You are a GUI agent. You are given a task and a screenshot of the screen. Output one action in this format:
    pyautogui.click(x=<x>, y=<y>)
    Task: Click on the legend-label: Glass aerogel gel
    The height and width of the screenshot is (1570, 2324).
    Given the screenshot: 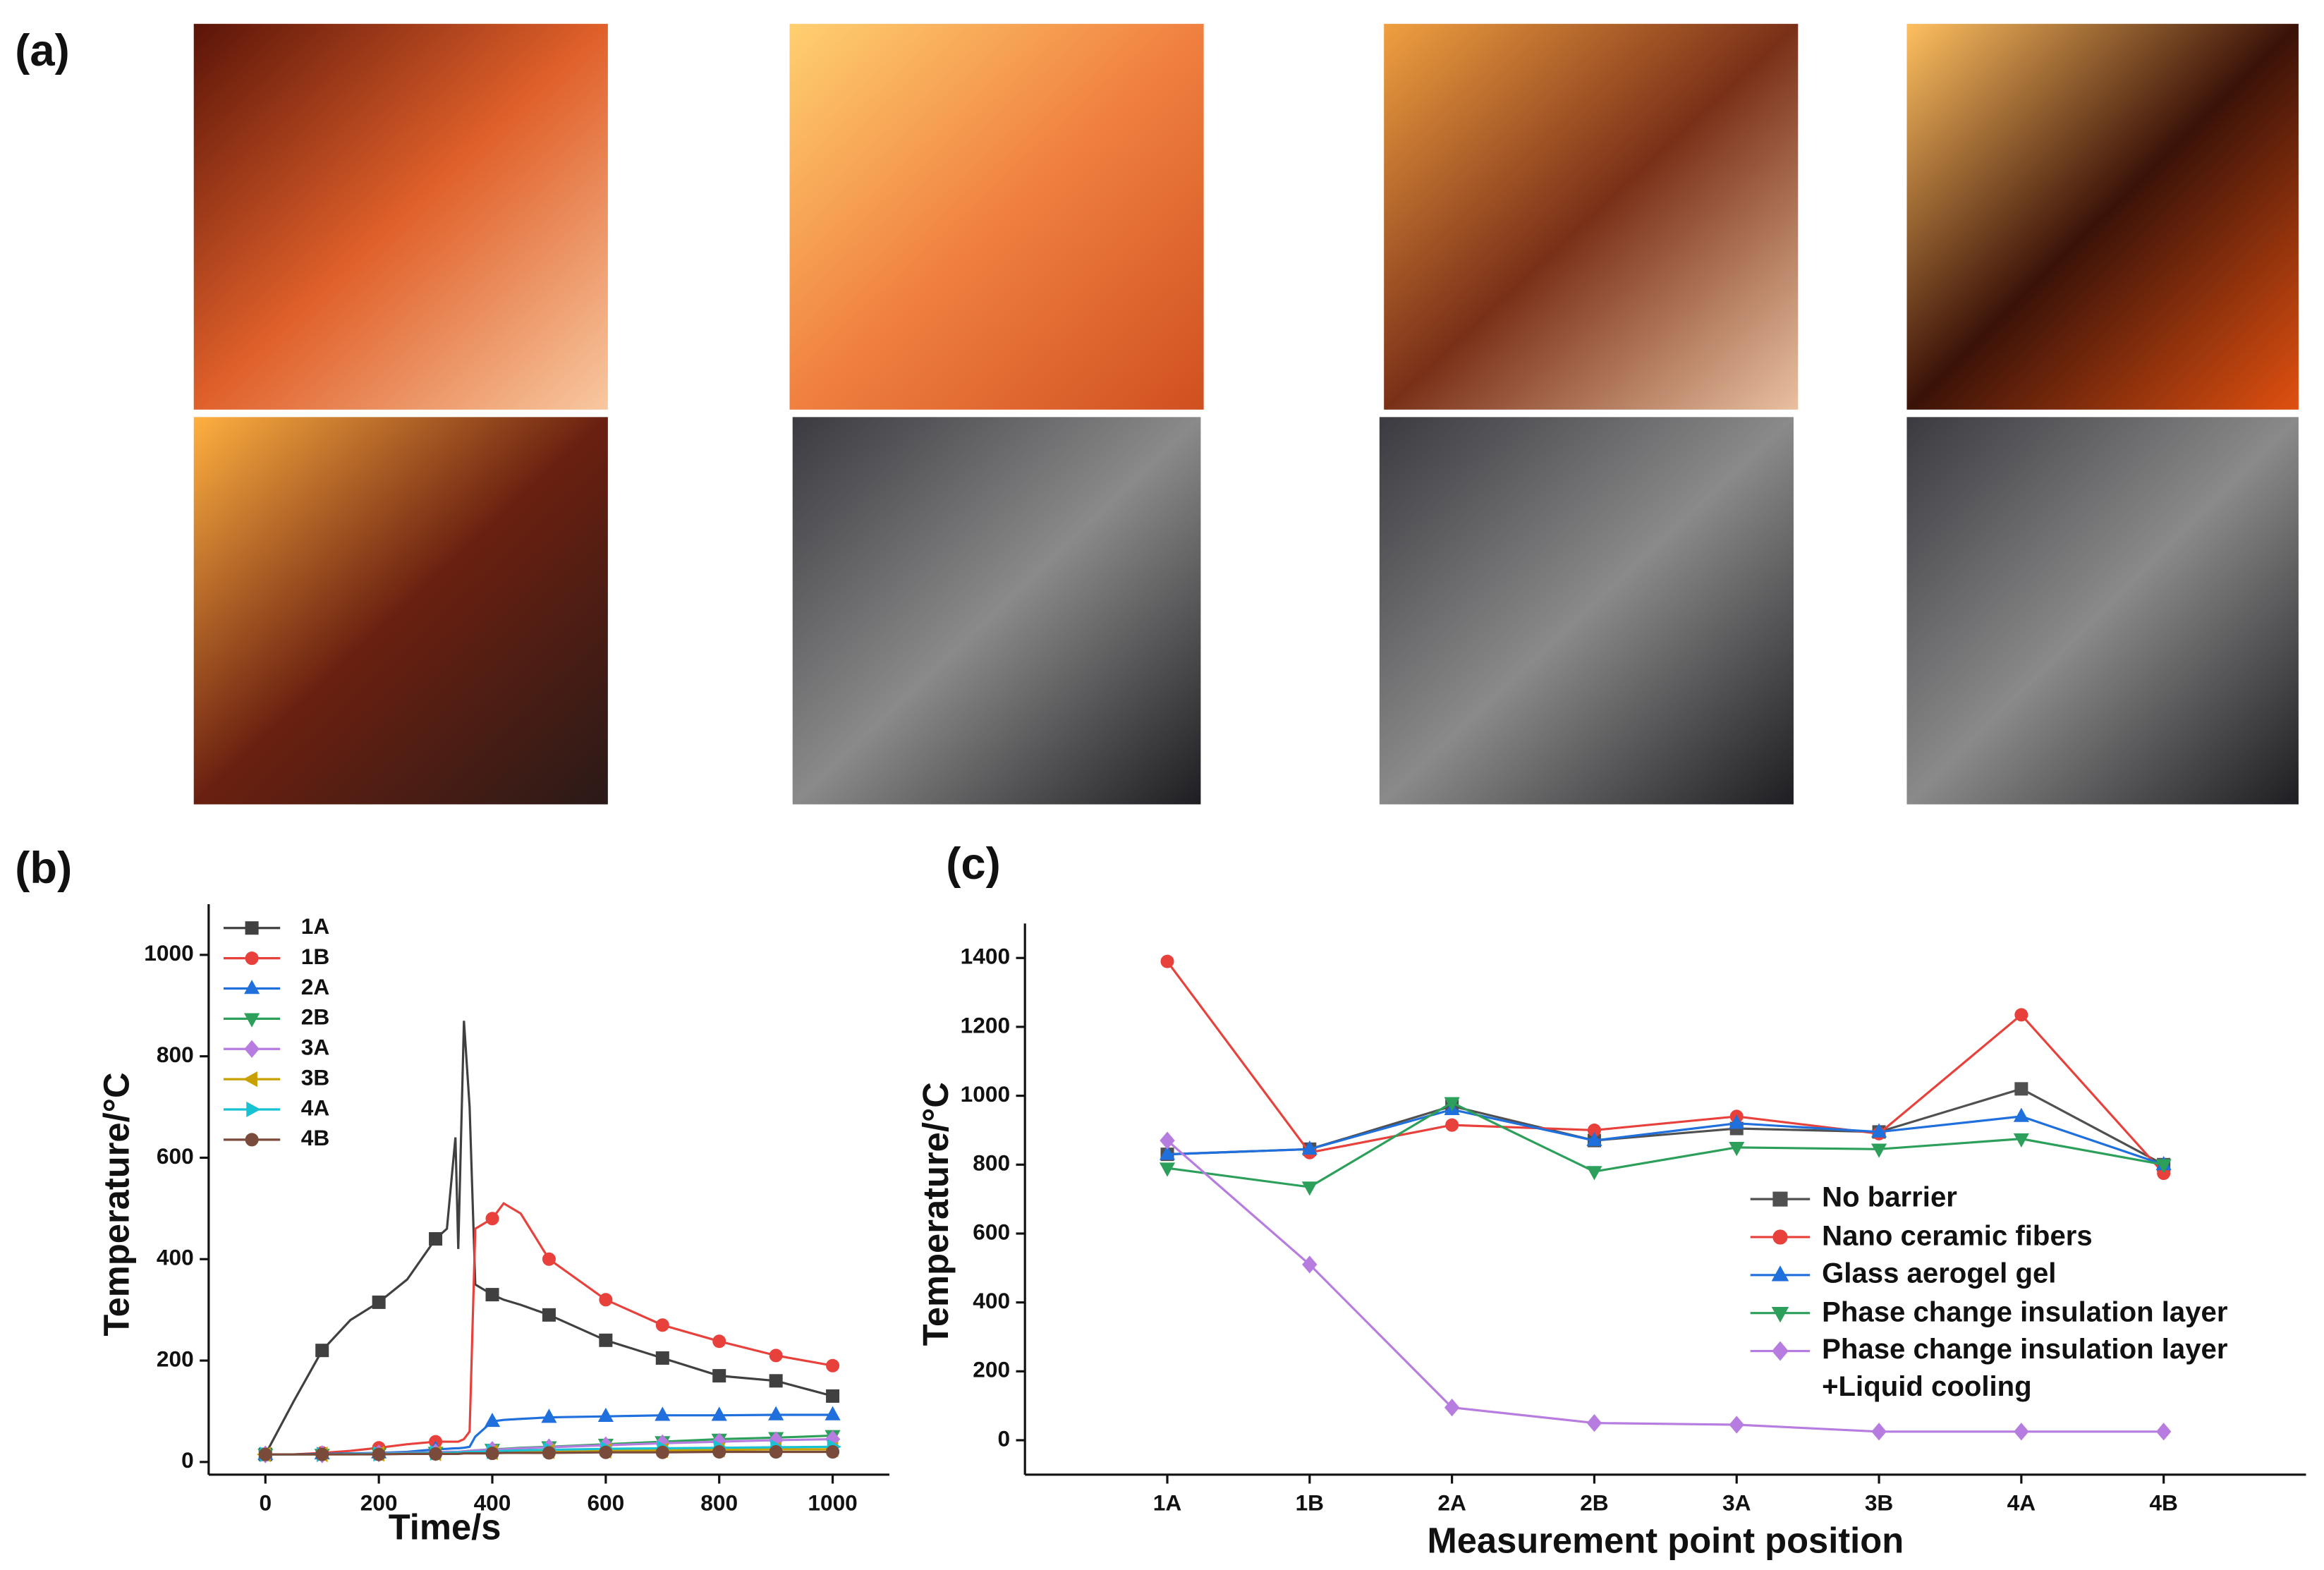 What is the action you would take?
    pyautogui.click(x=1939, y=1274)
    